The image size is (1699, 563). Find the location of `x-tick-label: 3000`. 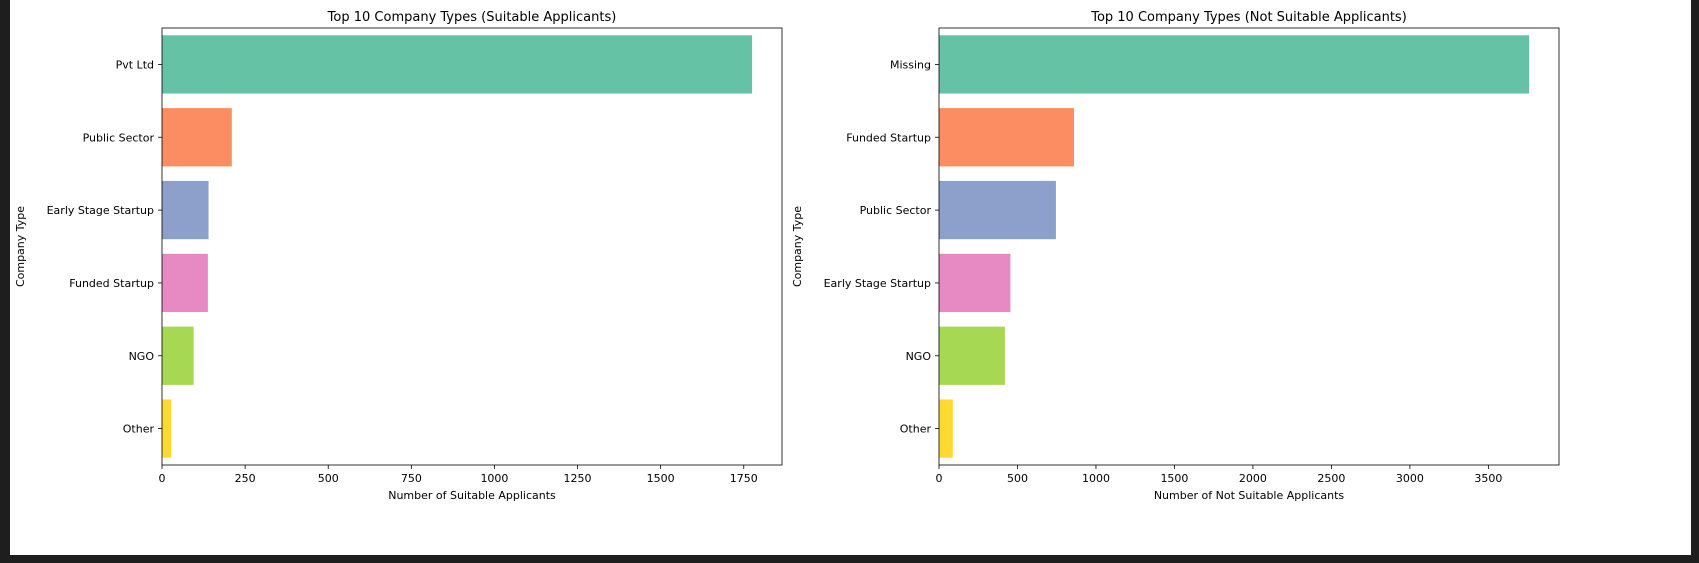

x-tick-label: 3000 is located at coordinates (1410, 478).